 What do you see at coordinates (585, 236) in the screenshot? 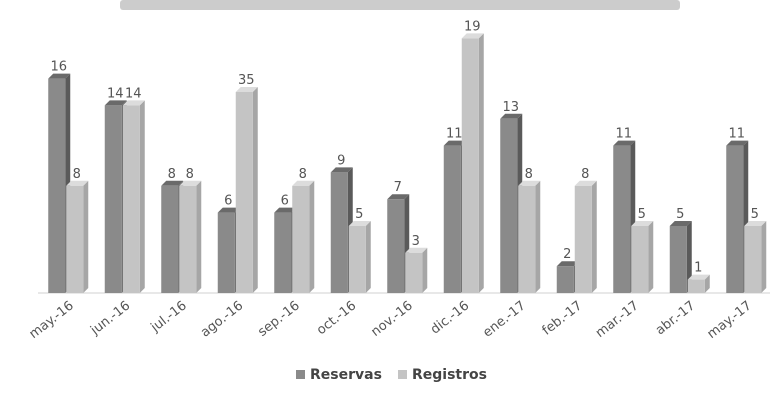
I see `bar-registros-feb.-17` at bounding box center [585, 236].